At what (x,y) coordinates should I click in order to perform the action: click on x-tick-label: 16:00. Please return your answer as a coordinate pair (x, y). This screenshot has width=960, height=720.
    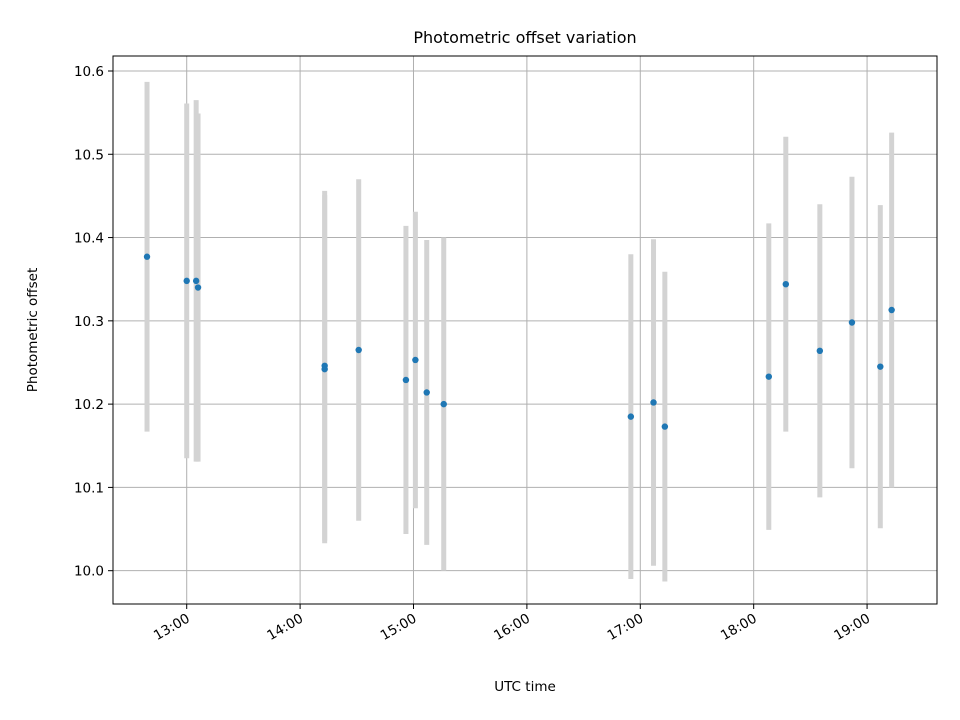
    Looking at the image, I should click on (512, 627).